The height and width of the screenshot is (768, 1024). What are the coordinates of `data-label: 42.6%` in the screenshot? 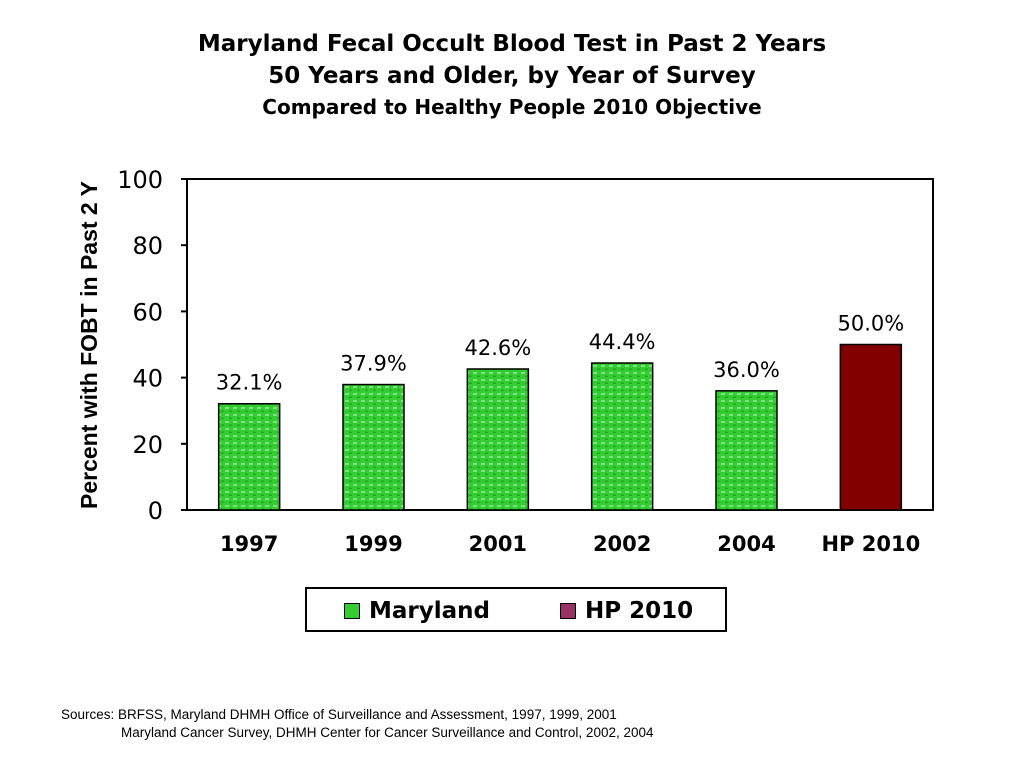 It's located at (497, 348).